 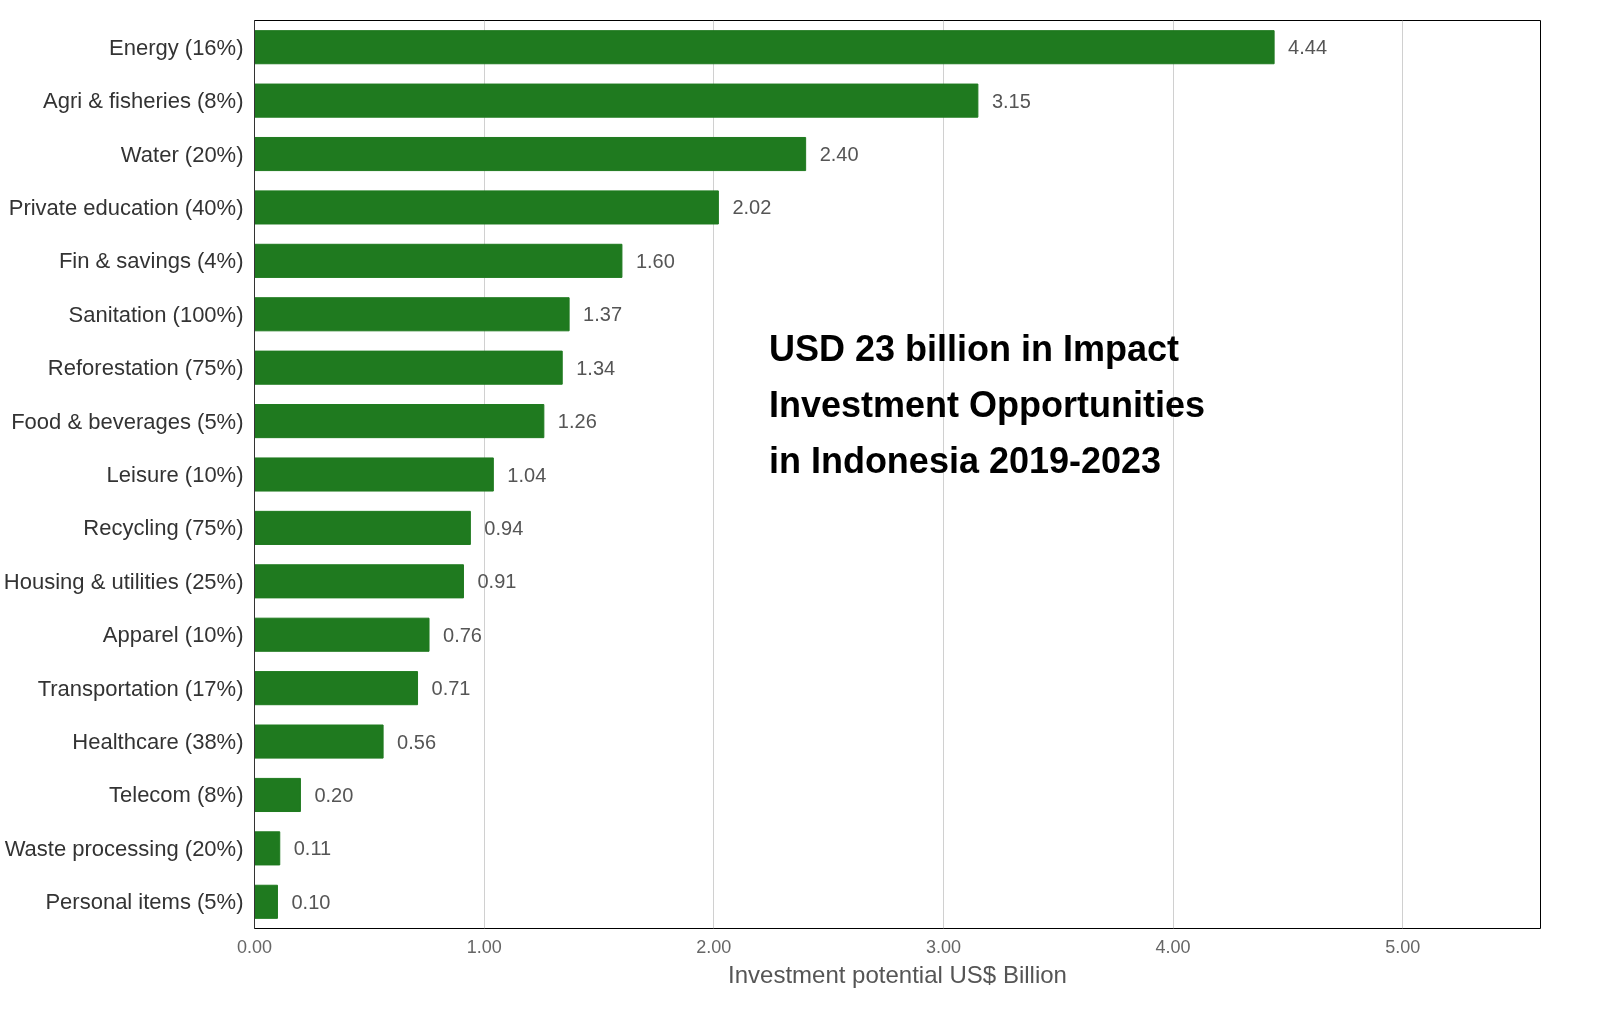 What do you see at coordinates (124, 848) in the screenshot?
I see `y-tick-label: Waste processing (20%)` at bounding box center [124, 848].